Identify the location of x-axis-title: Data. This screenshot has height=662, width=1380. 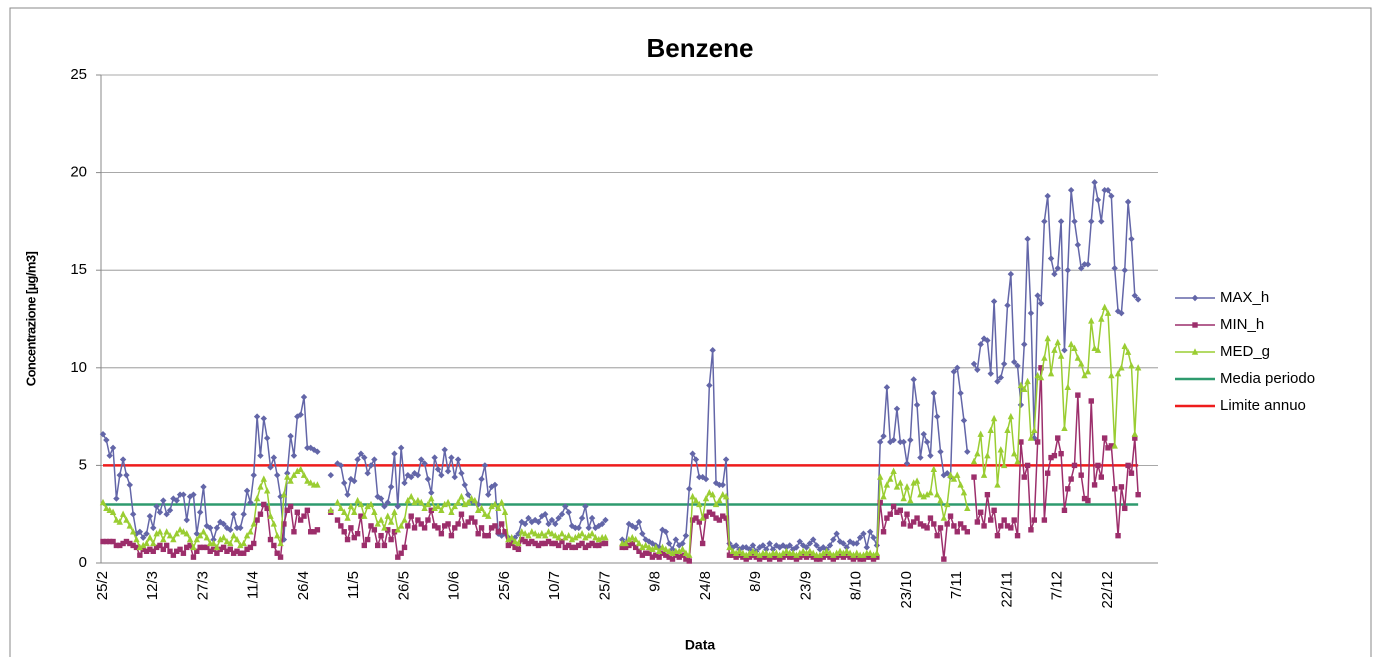
(700, 645).